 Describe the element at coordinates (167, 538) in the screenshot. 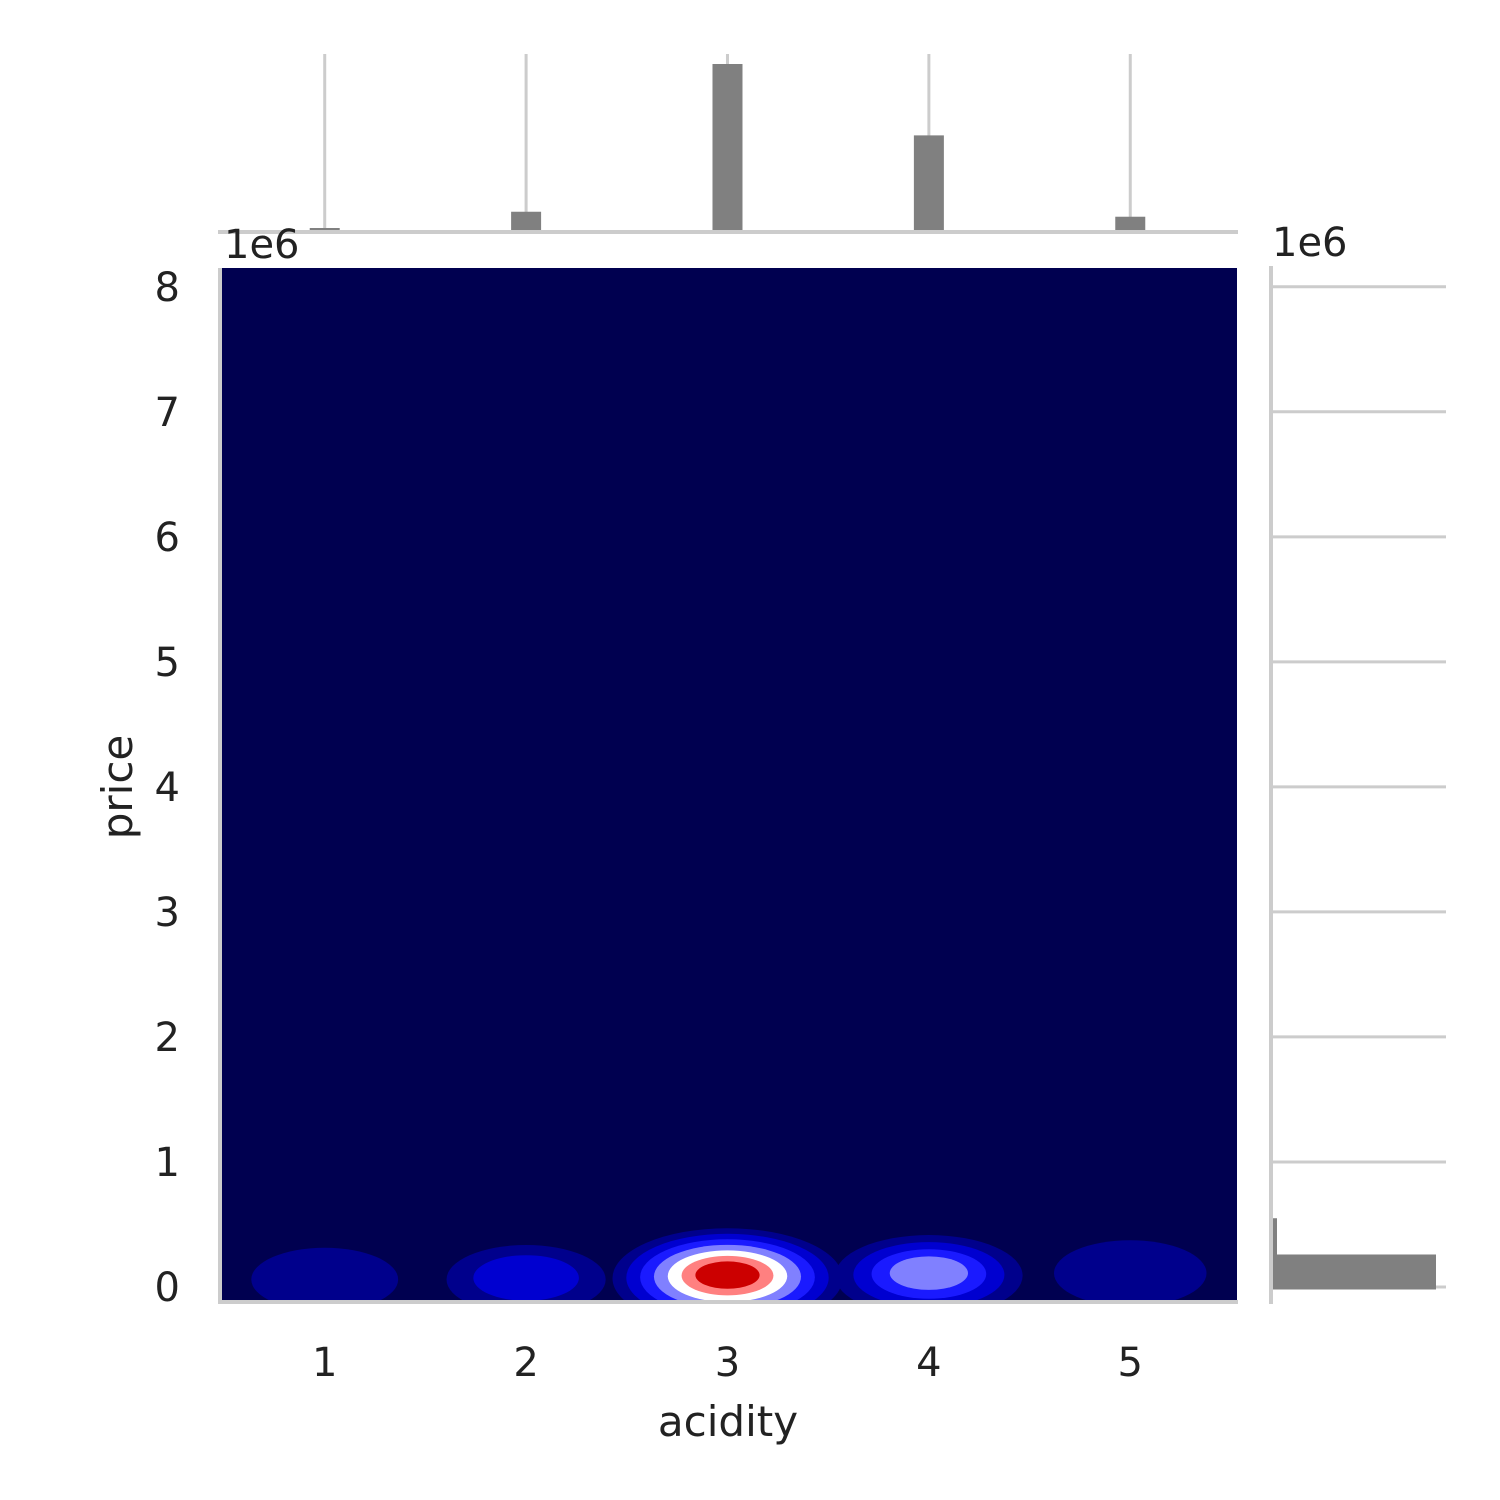

I see `y-tick-label: 6` at that location.